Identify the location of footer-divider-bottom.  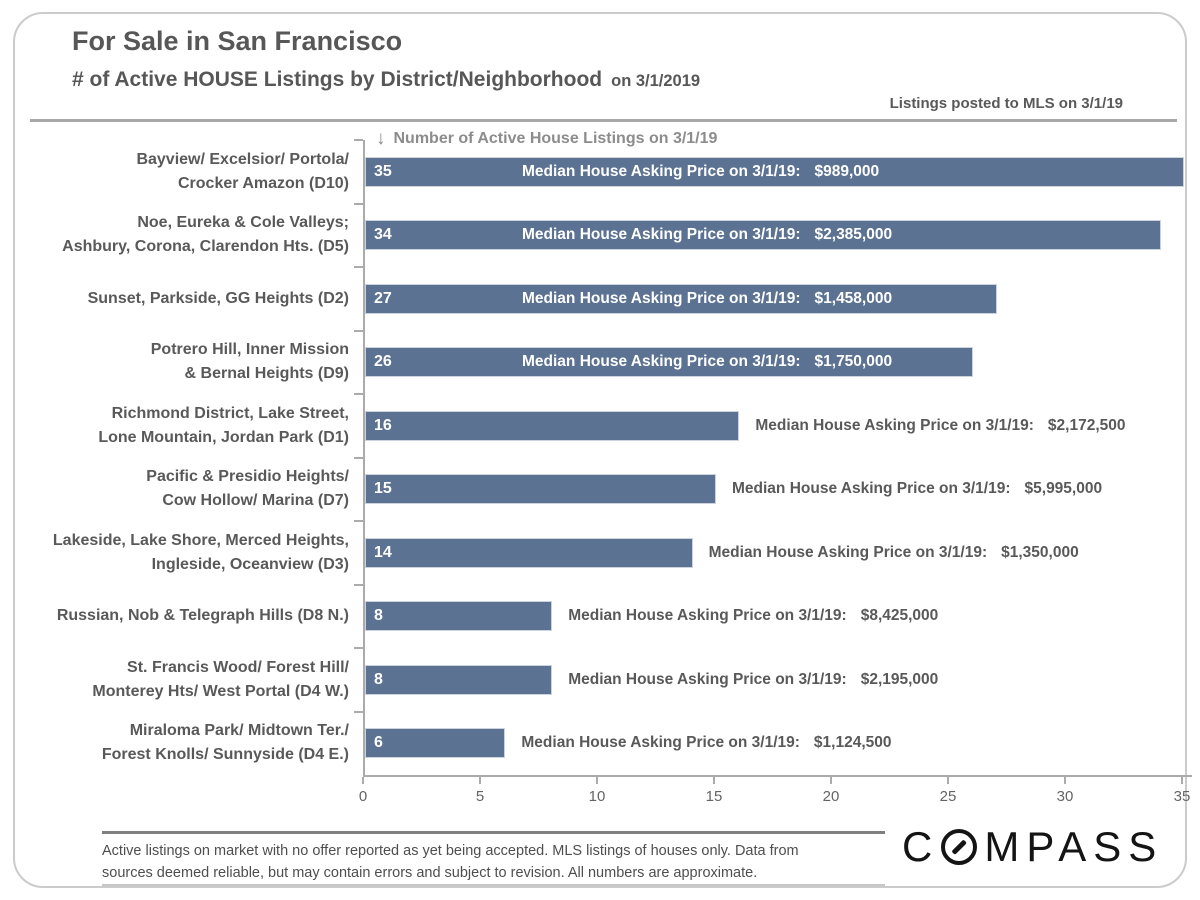
(493, 885).